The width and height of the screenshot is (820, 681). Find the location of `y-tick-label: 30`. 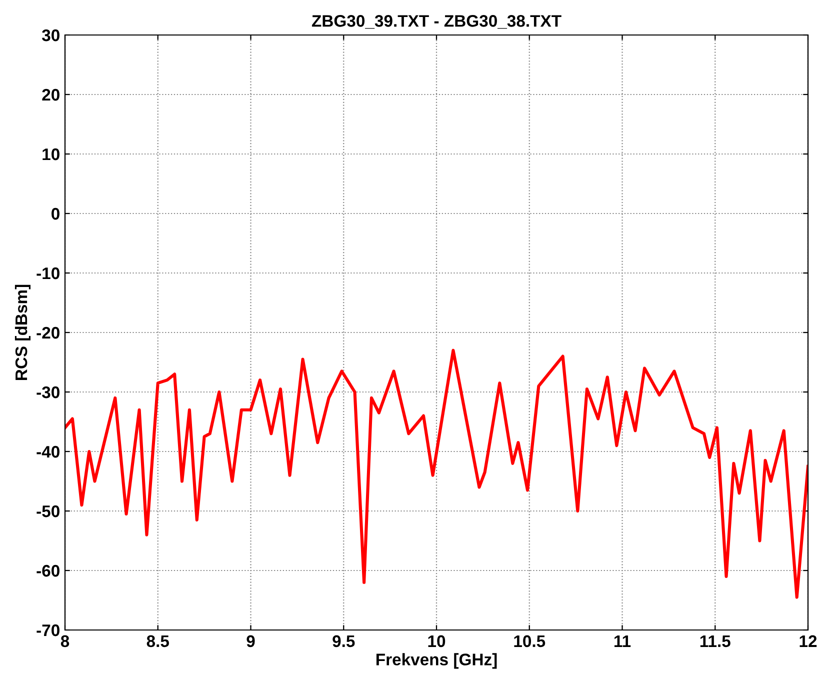

y-tick-label: 30 is located at coordinates (51, 35).